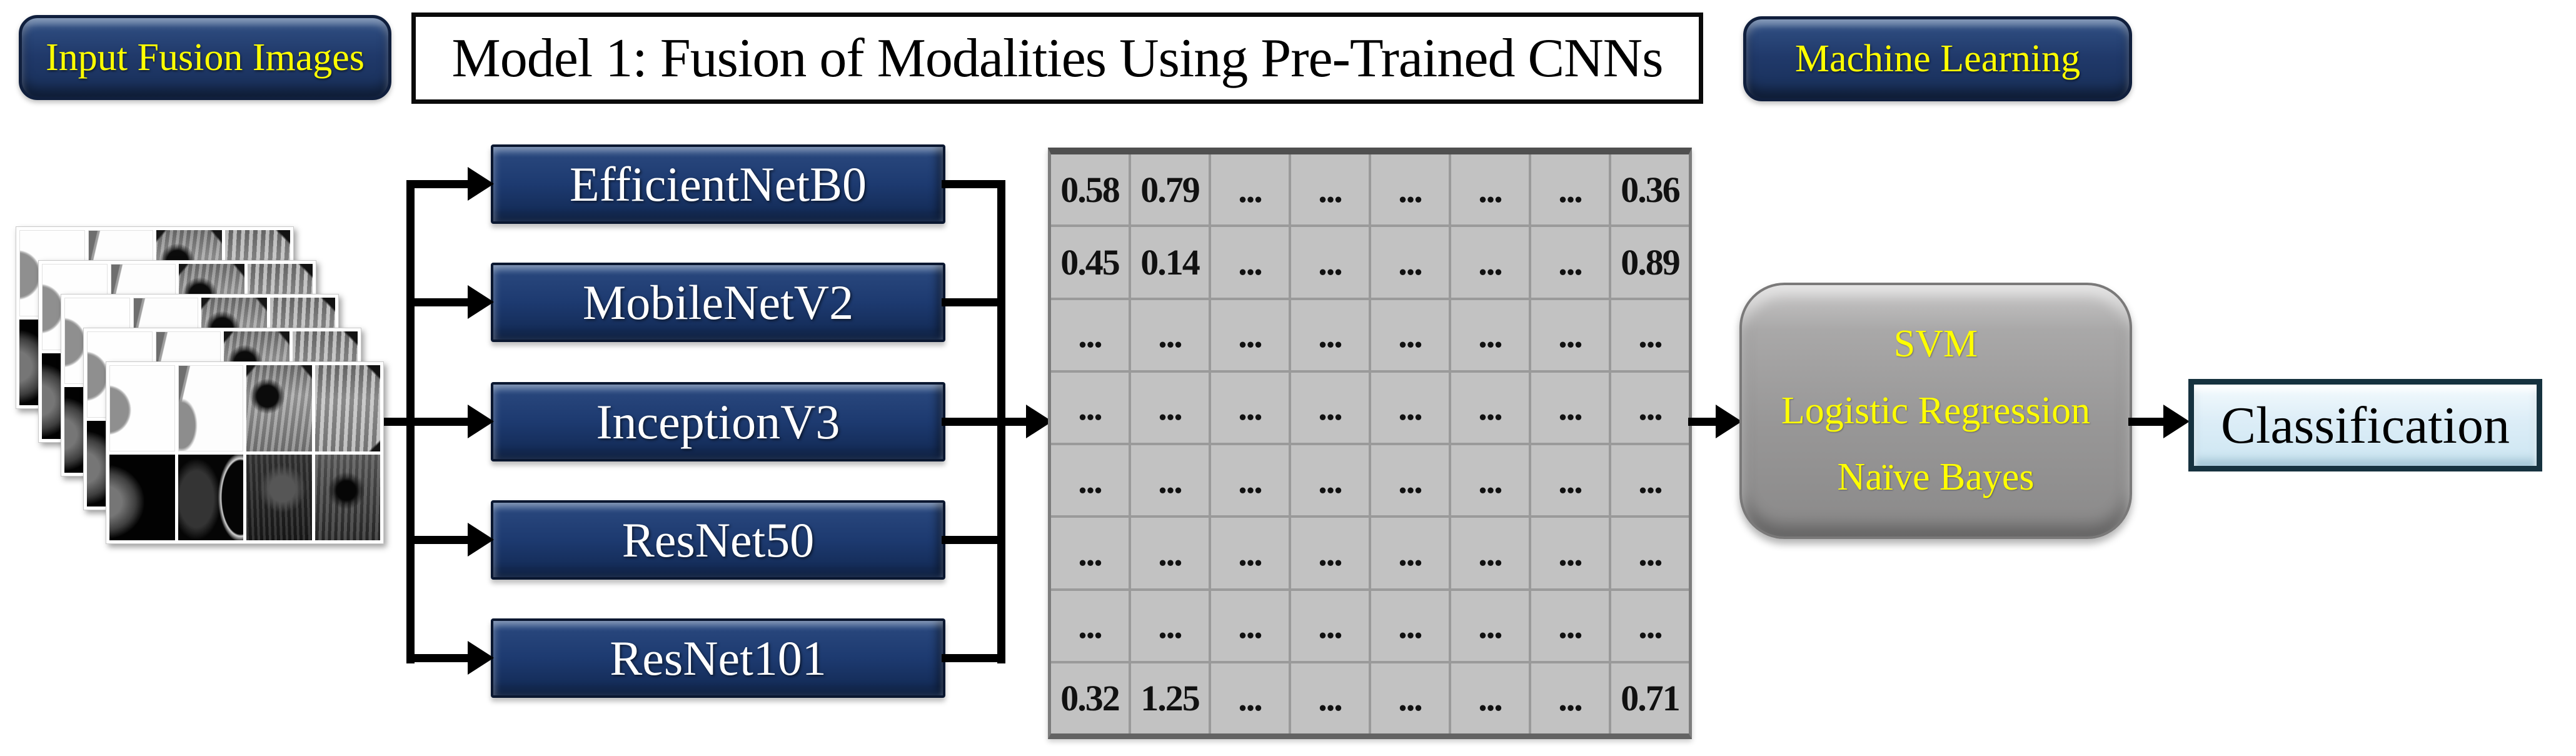 The width and height of the screenshot is (2576, 756). Describe the element at coordinates (1650, 190) in the screenshot. I see `matrix-cell: 0.36` at that location.